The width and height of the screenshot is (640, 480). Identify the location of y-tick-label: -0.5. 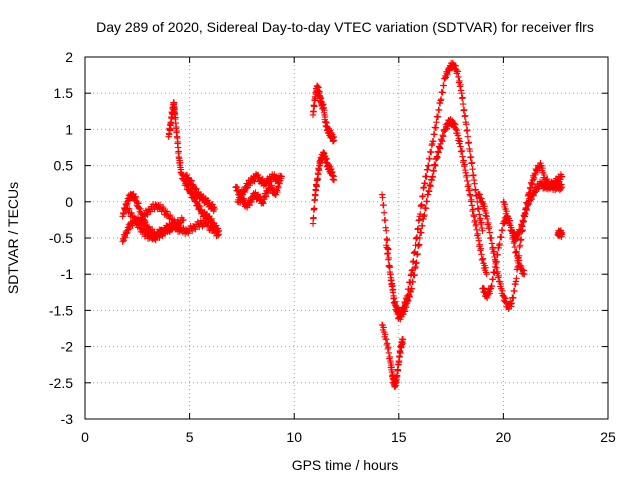
(61, 238).